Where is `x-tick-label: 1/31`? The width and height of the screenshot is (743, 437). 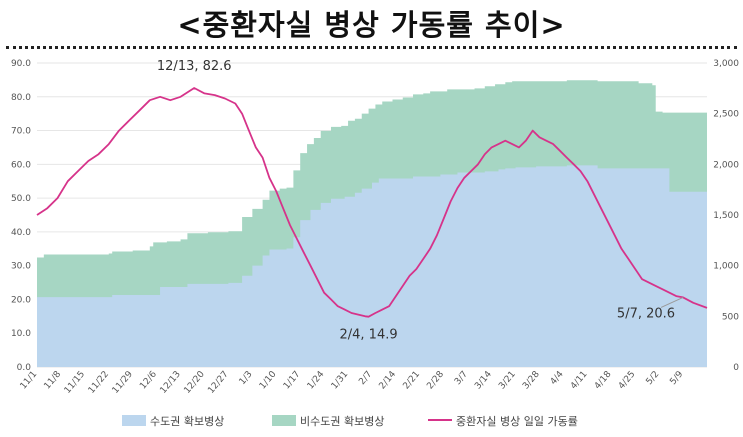
x-tick-label: 1/31 is located at coordinates (340, 381).